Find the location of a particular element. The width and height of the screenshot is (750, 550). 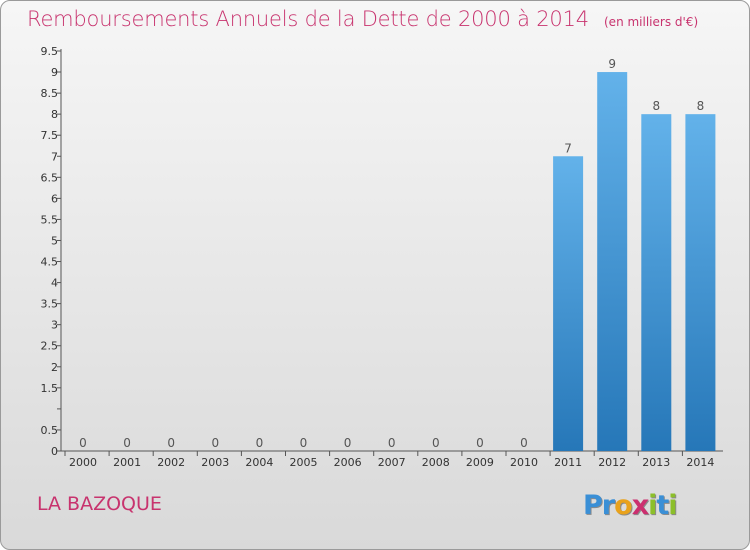

proxiti-logo: Proxiti is located at coordinates (630, 505).